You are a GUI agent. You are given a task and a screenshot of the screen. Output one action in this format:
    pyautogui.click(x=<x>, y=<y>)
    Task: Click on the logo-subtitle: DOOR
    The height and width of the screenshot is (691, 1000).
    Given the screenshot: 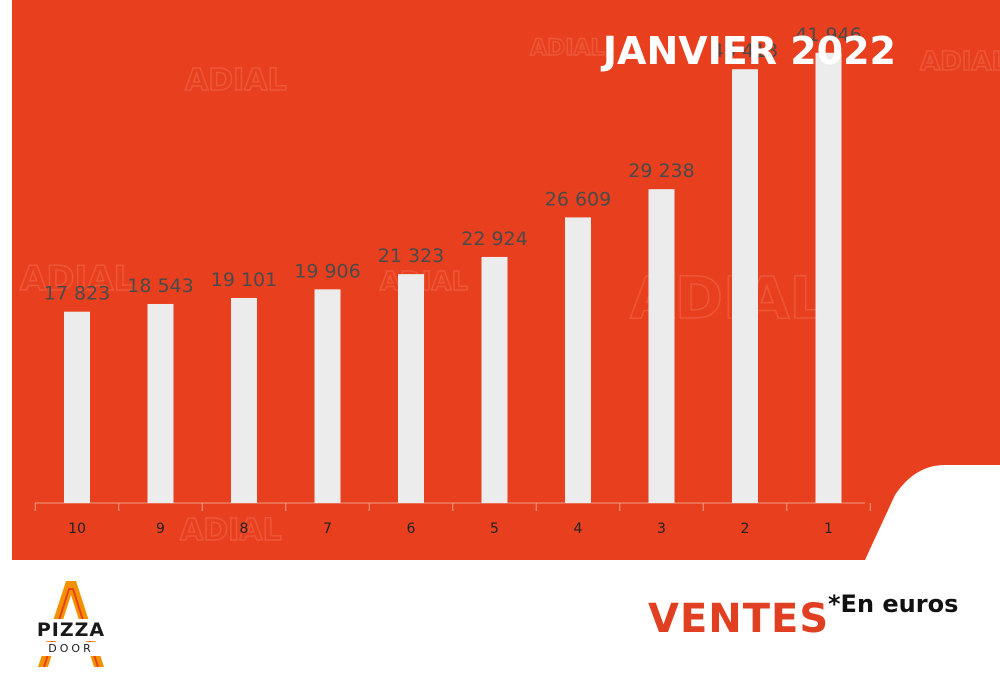 What is the action you would take?
    pyautogui.click(x=71, y=649)
    